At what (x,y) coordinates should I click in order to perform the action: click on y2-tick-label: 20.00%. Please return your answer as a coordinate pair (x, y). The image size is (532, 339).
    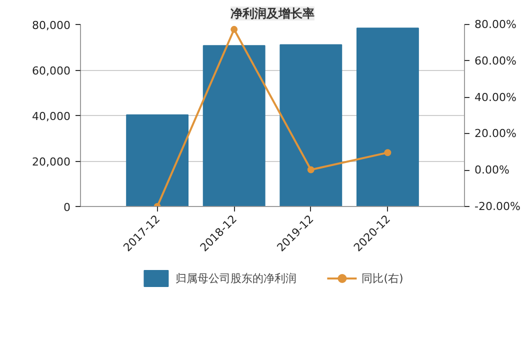
    Looking at the image, I should click on (495, 133).